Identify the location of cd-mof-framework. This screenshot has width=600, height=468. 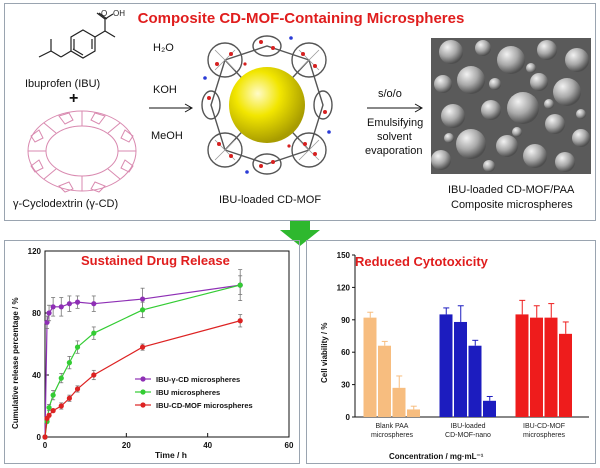
(267, 105).